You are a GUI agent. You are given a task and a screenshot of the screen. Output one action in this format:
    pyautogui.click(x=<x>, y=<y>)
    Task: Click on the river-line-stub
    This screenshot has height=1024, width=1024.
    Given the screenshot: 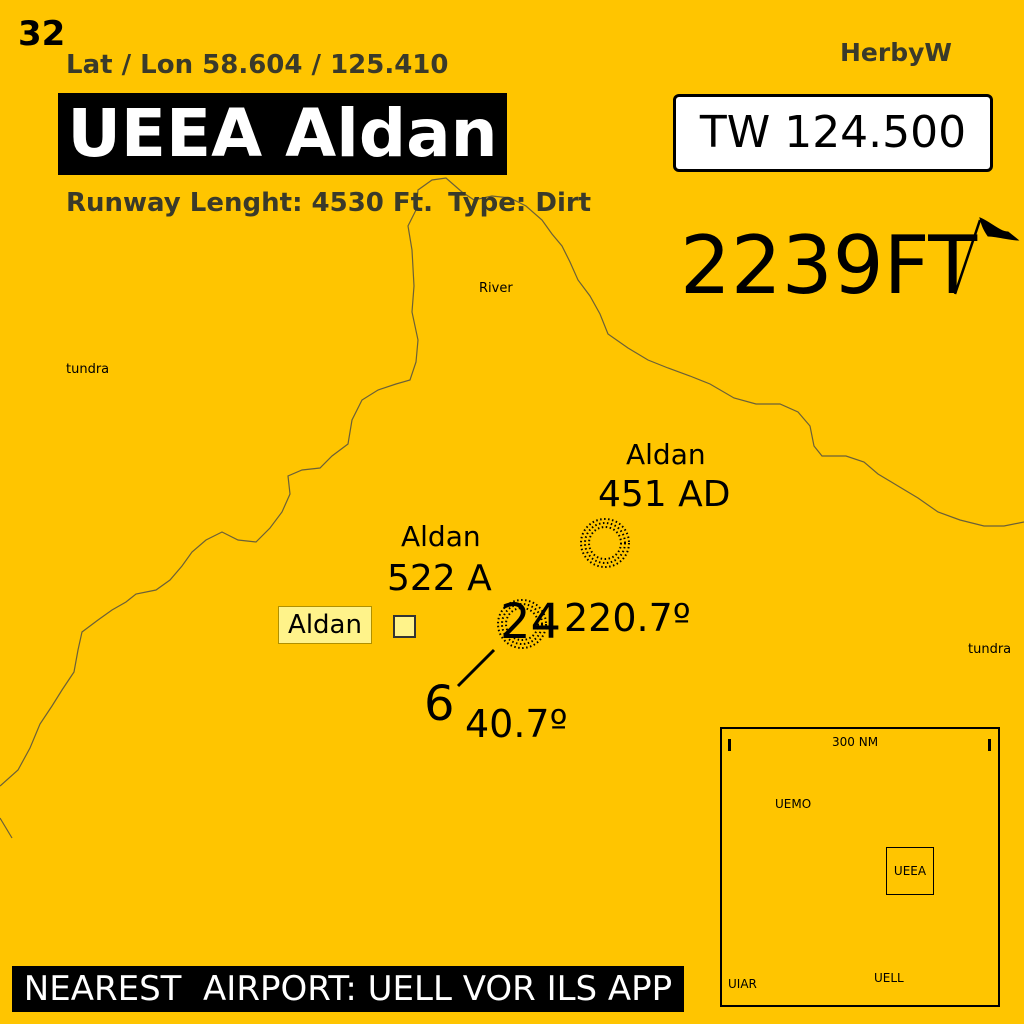 What is the action you would take?
    pyautogui.click(x=6, y=828)
    